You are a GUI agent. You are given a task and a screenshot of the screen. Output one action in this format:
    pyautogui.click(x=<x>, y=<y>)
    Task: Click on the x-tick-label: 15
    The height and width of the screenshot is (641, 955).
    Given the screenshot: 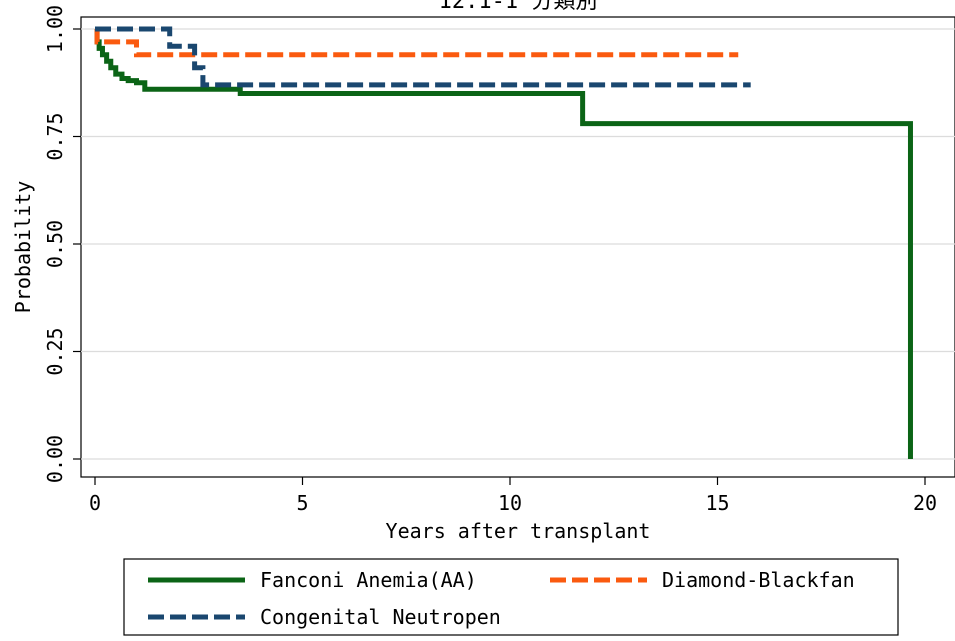 What is the action you would take?
    pyautogui.click(x=717, y=503)
    